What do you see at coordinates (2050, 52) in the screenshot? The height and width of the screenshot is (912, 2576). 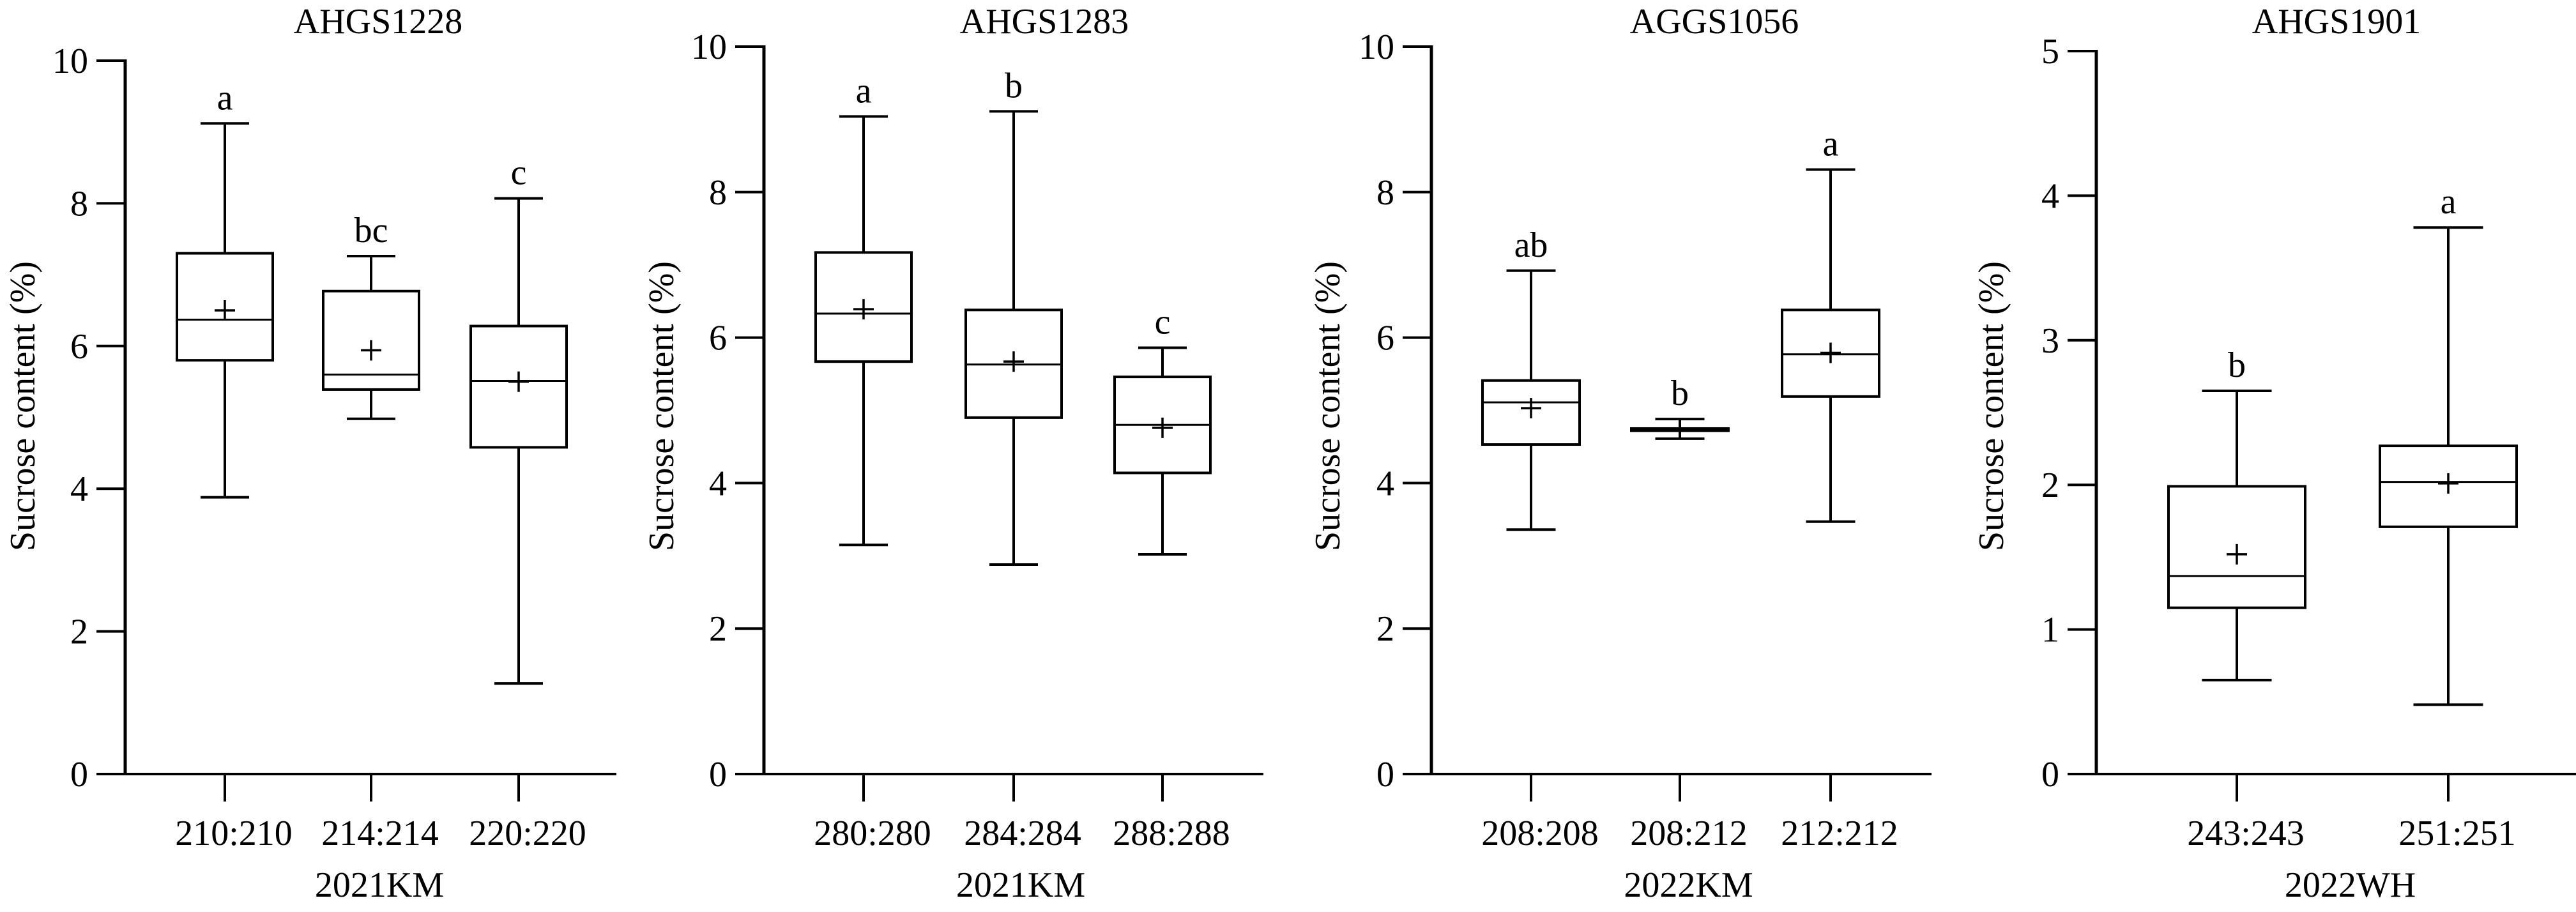 I see `y-tick-label: 5` at bounding box center [2050, 52].